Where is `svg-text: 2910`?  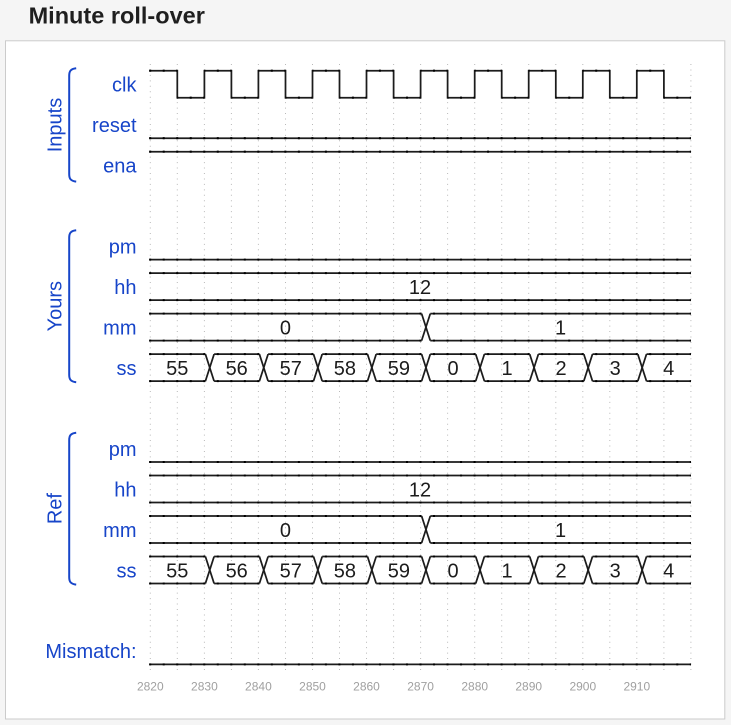 svg-text: 2910 is located at coordinates (636, 687).